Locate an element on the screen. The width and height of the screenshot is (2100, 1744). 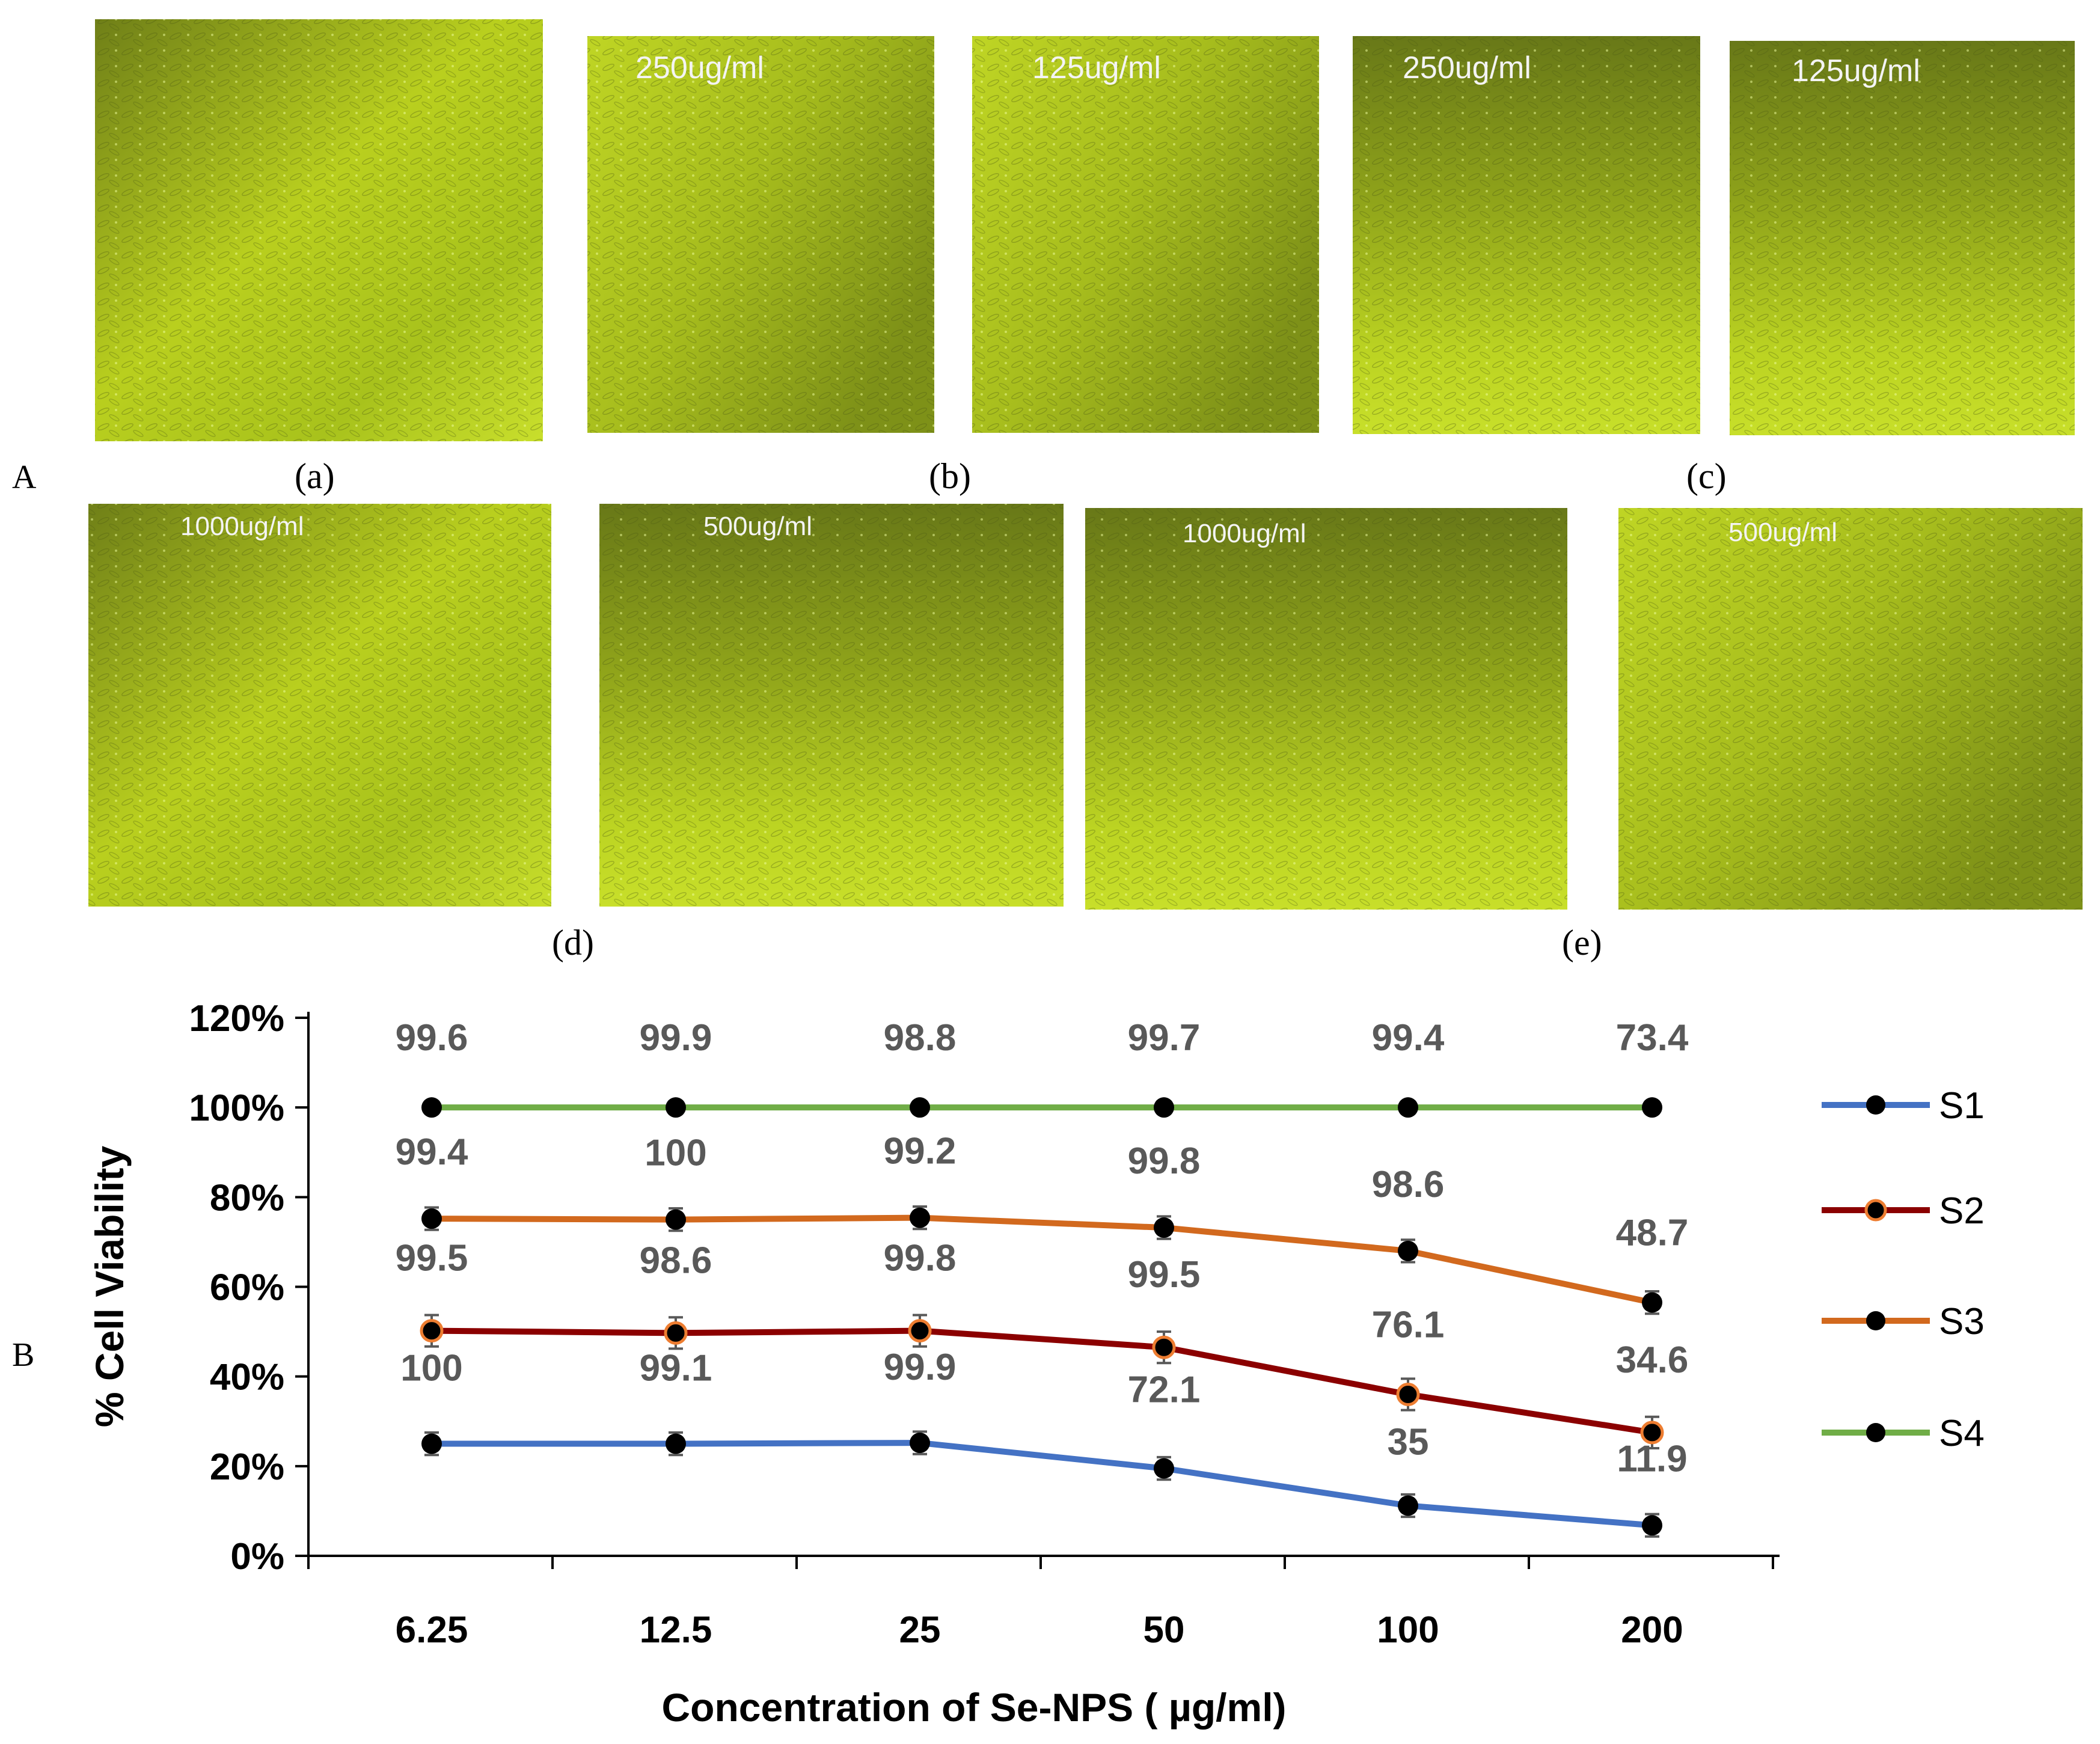
micrograph-b1: 250ug/ml is located at coordinates (760, 234).